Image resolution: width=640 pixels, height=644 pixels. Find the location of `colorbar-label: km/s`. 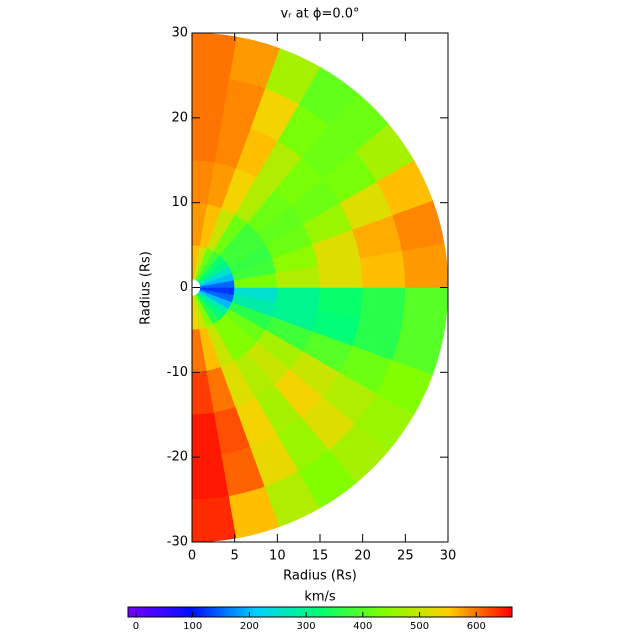

colorbar-label: km/s is located at coordinates (320, 597).